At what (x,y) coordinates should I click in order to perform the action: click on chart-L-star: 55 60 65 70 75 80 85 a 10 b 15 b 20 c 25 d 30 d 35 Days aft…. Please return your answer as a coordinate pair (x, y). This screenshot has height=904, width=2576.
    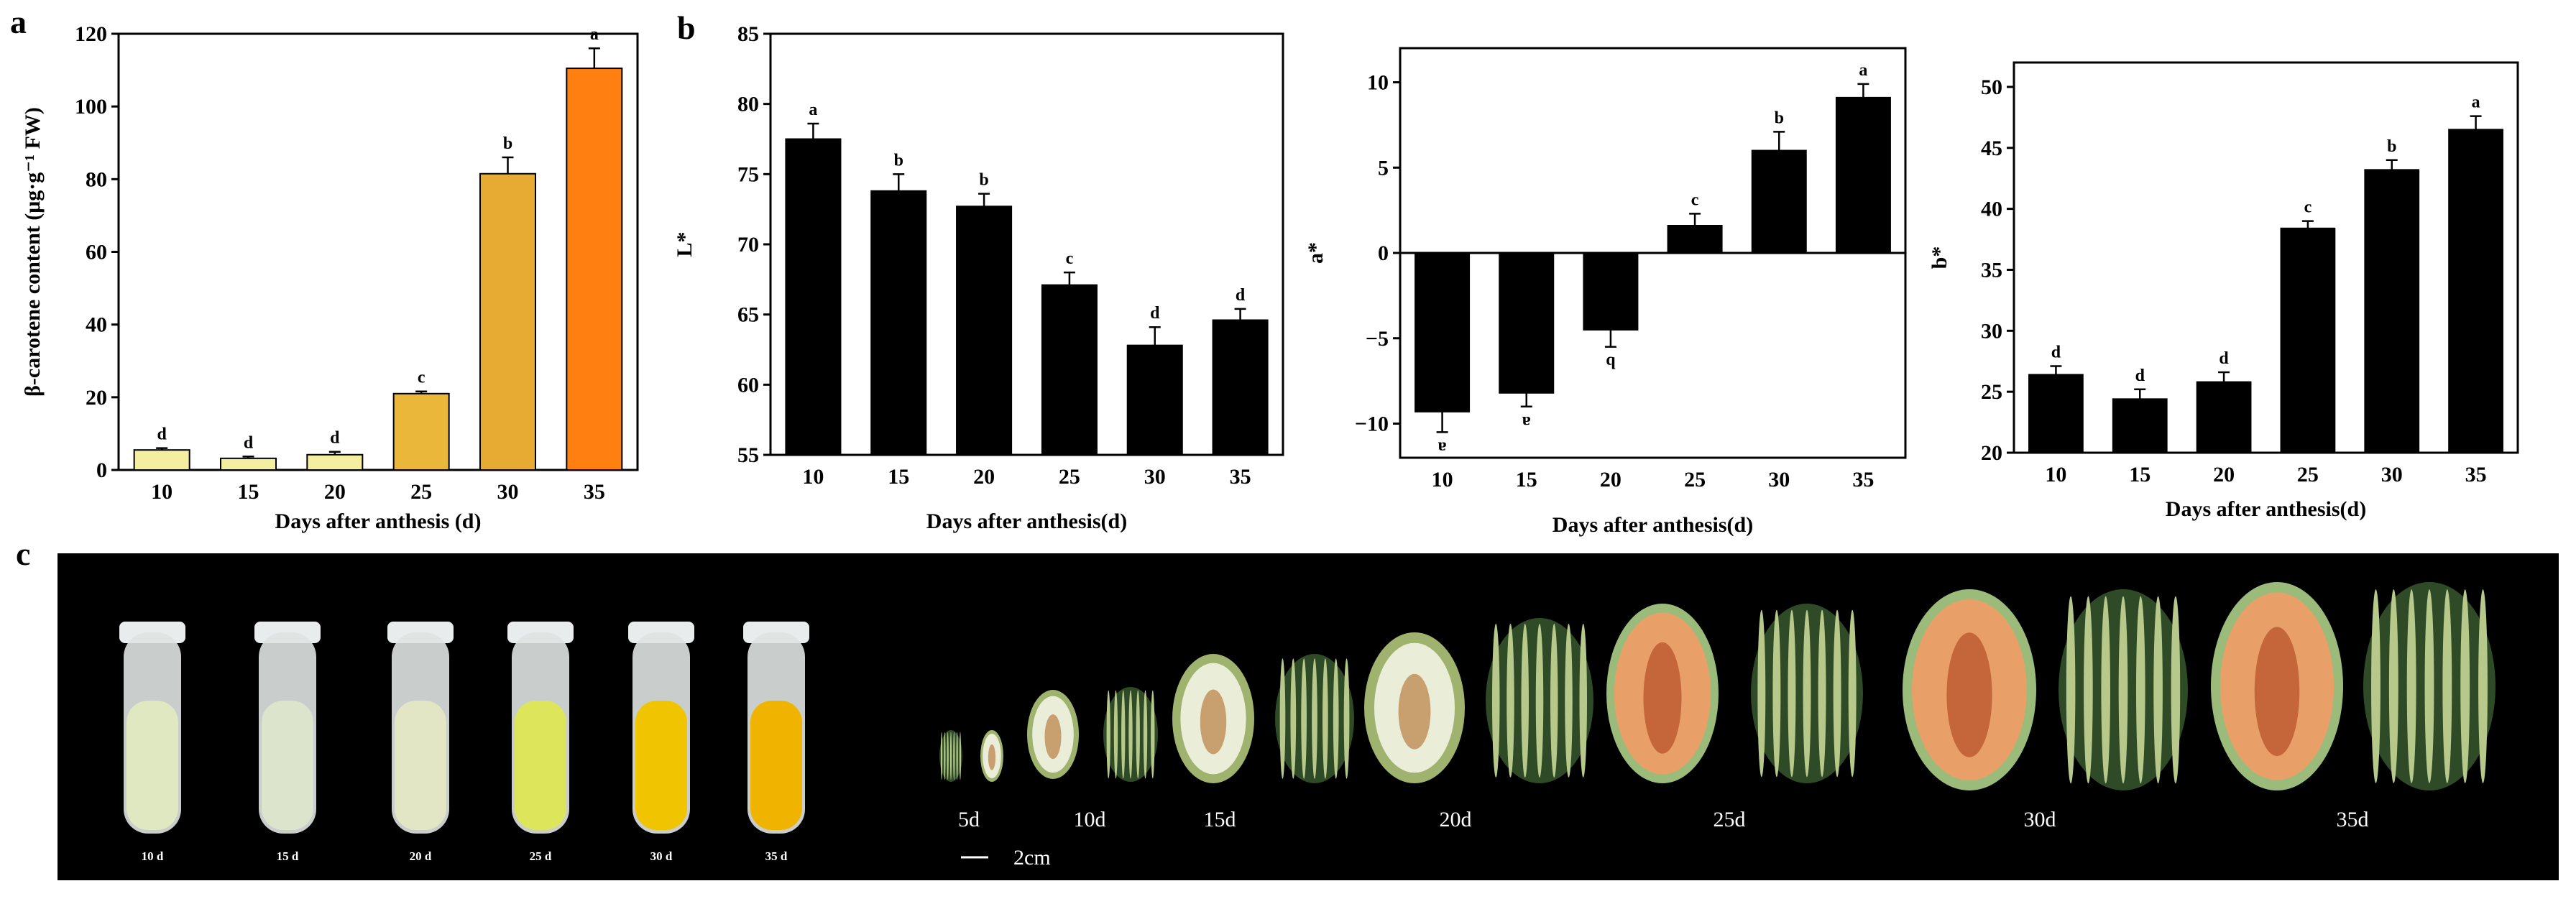
    Looking at the image, I should click on (978, 277).